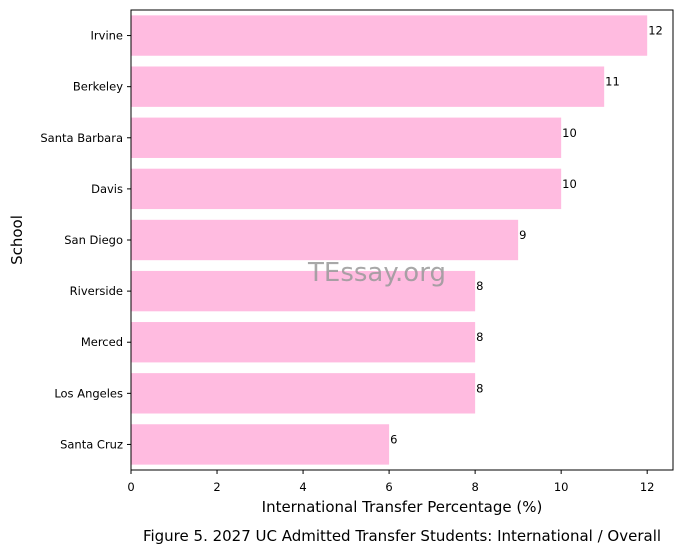 The image size is (699, 555). I want to click on y-tick-label: San Diego, so click(93, 240).